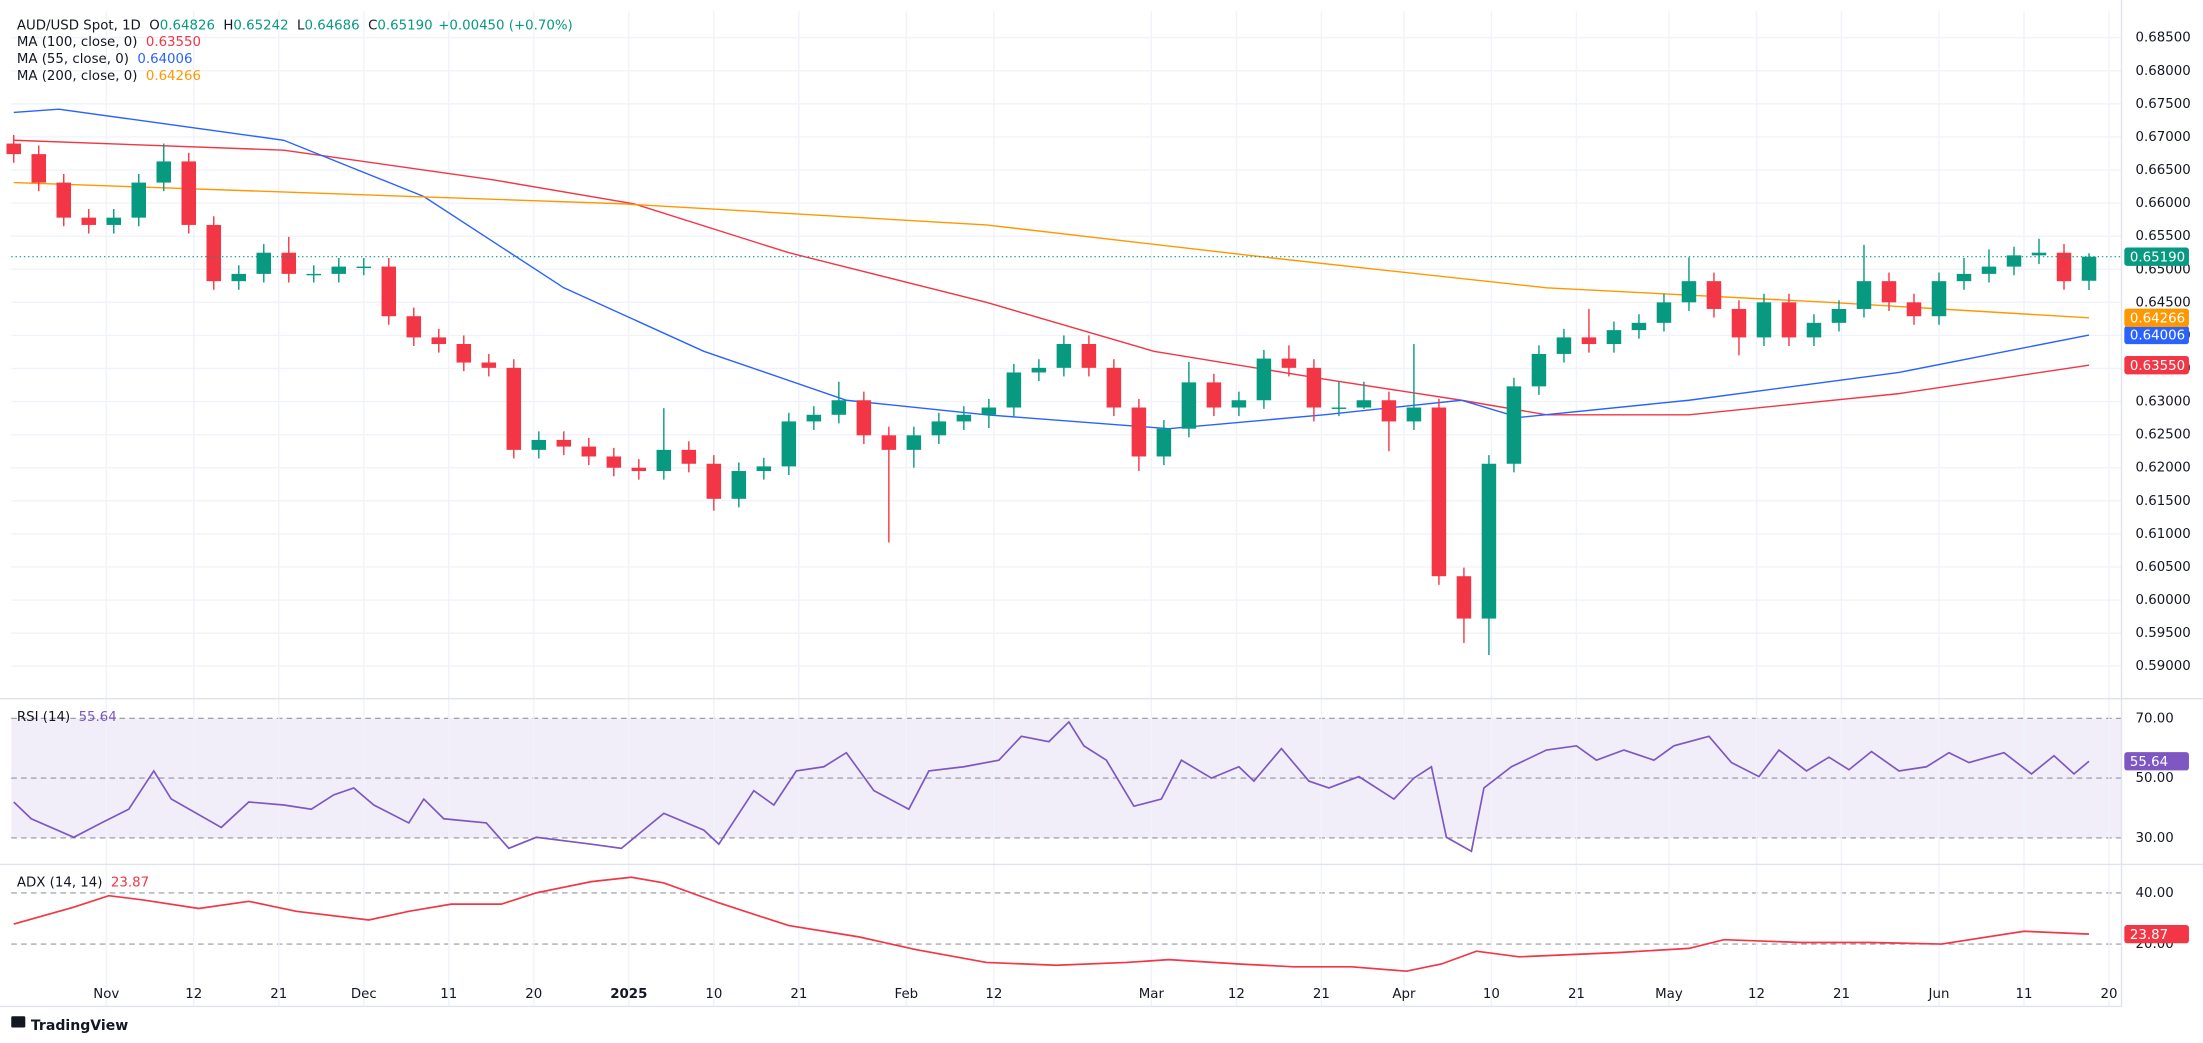 This screenshot has width=2203, height=1043. Describe the element at coordinates (364, 994) in the screenshot. I see `x-tick-label: Dec` at that location.